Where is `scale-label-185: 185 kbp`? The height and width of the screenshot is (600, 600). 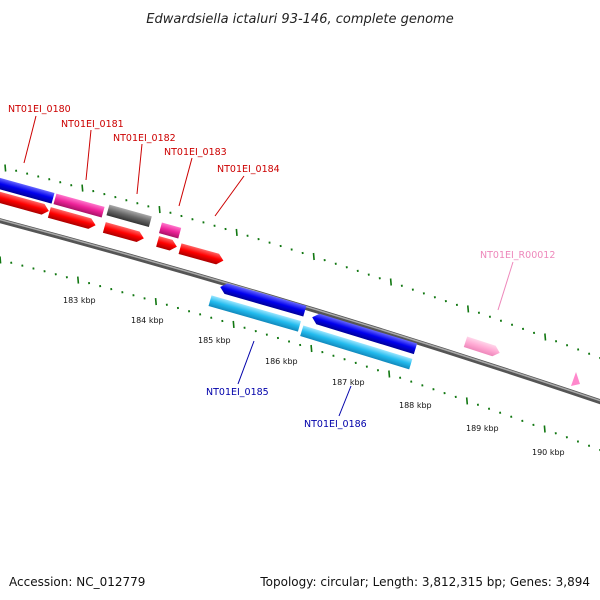
scale-label-185: 185 kbp is located at coordinates (214, 340).